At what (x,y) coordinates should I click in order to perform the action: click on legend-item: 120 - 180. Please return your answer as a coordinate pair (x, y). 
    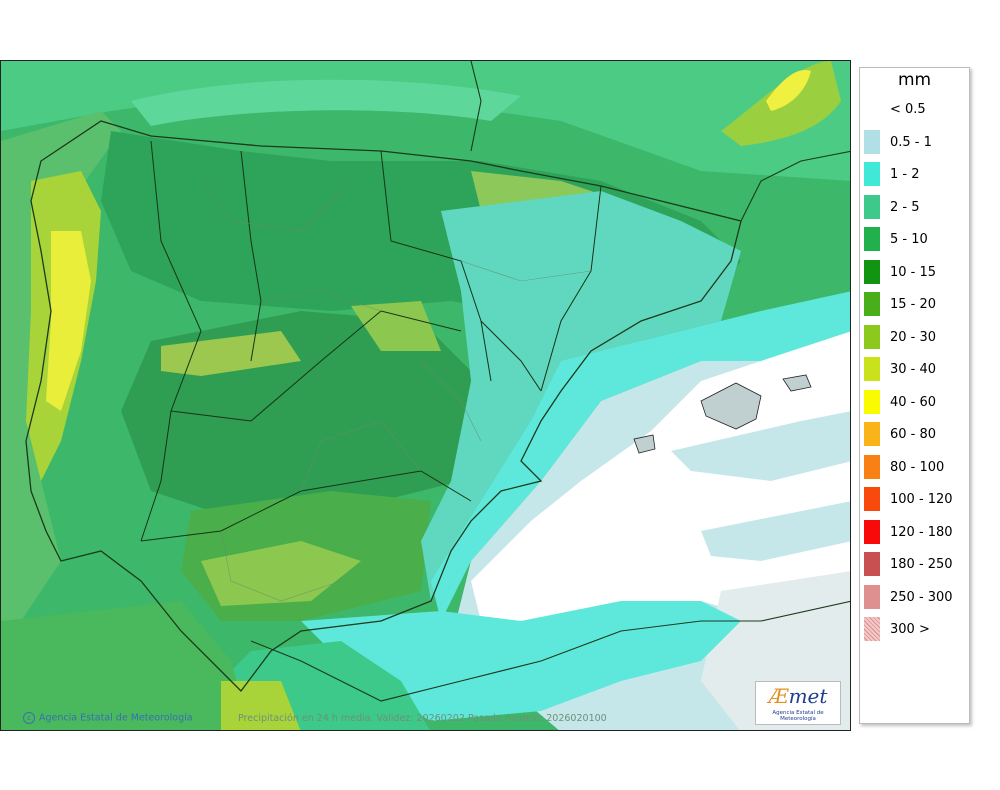
    Looking at the image, I should click on (916, 531).